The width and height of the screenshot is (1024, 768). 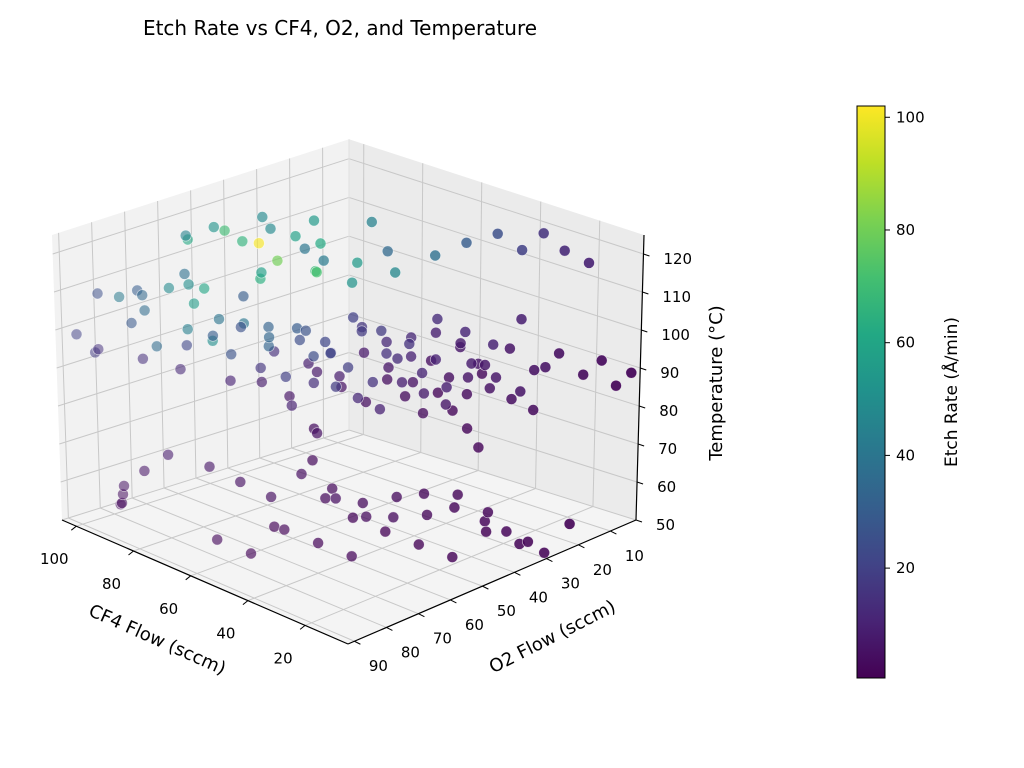 I want to click on y-tick-label: 70, so click(x=442, y=639).